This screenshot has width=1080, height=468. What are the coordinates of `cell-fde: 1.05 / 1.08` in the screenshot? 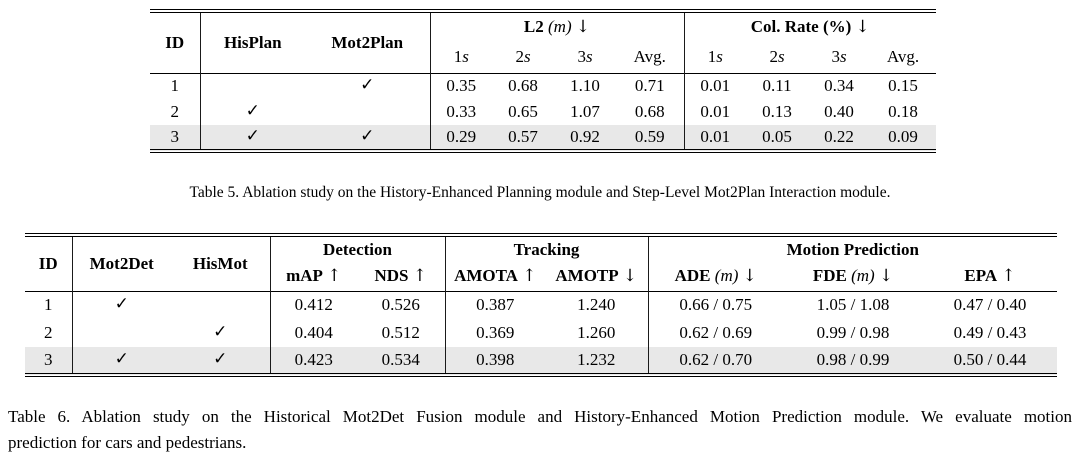 It's located at (853, 304).